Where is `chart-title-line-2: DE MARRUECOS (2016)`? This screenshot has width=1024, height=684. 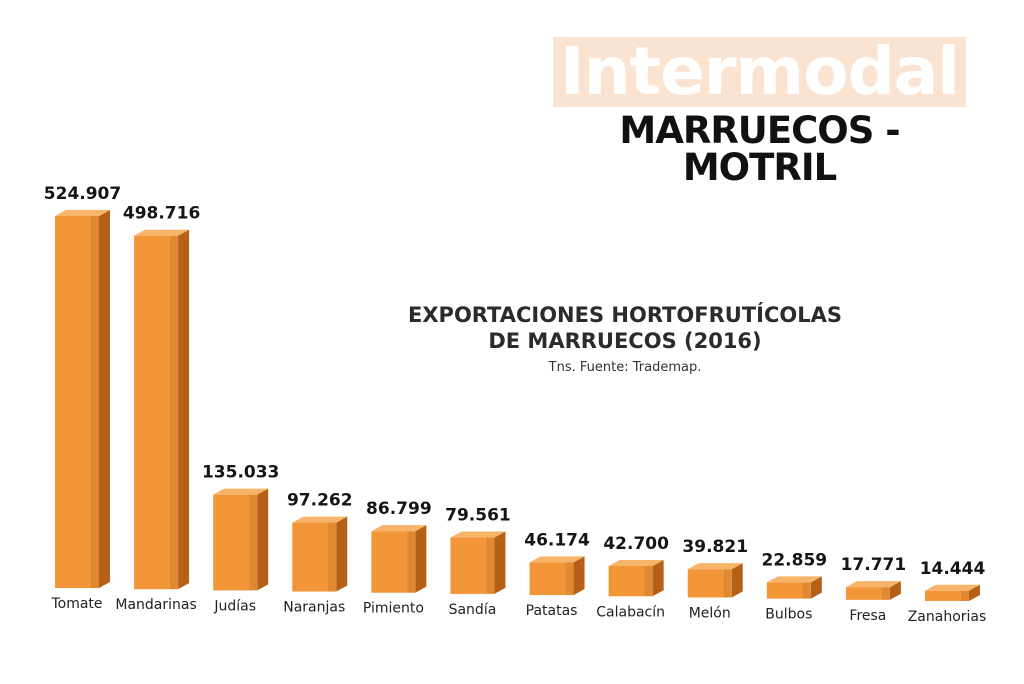
chart-title-line-2: DE MARRUECOS (2016) is located at coordinates (625, 341).